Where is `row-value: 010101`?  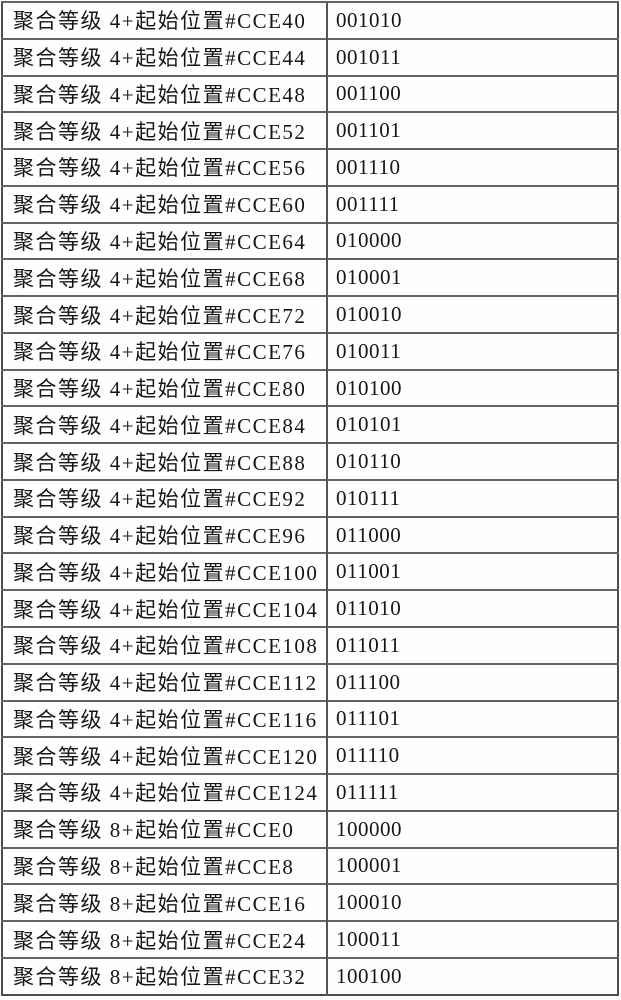
row-value: 010101 is located at coordinates (472, 424).